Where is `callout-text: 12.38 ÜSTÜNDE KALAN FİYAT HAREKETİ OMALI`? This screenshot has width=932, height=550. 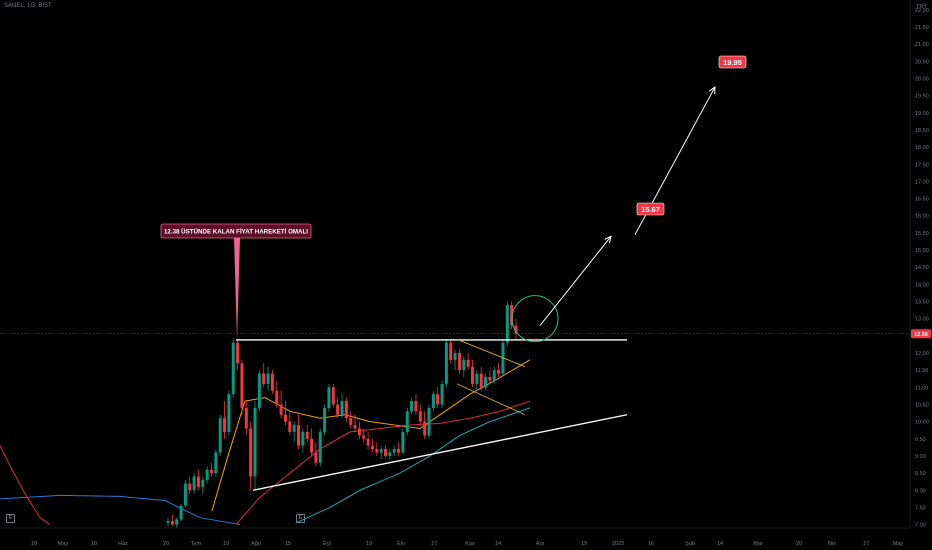
callout-text: 12.38 ÜSTÜNDE KALAN FİYAT HAREKETİ OMALI is located at coordinates (236, 232).